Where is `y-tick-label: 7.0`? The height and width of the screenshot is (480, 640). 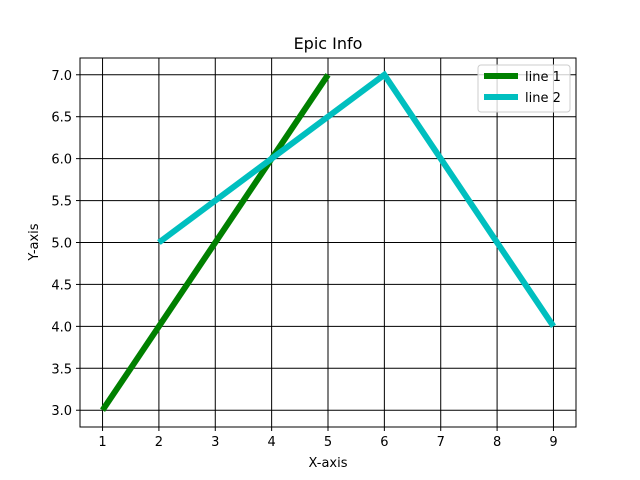
y-tick-label: 7.0 is located at coordinates (61, 76).